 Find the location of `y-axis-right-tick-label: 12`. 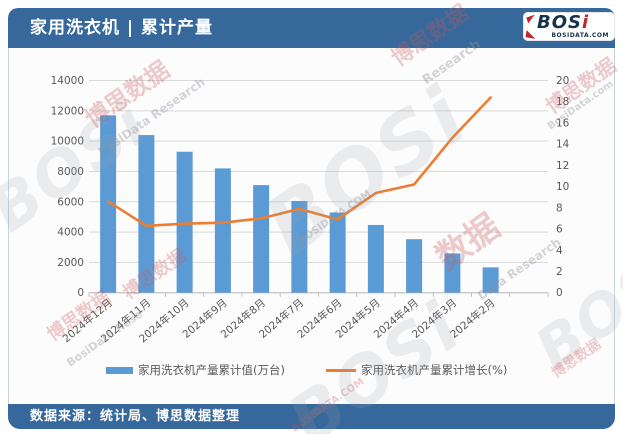

y-axis-right-tick-label: 12 is located at coordinates (562, 166).